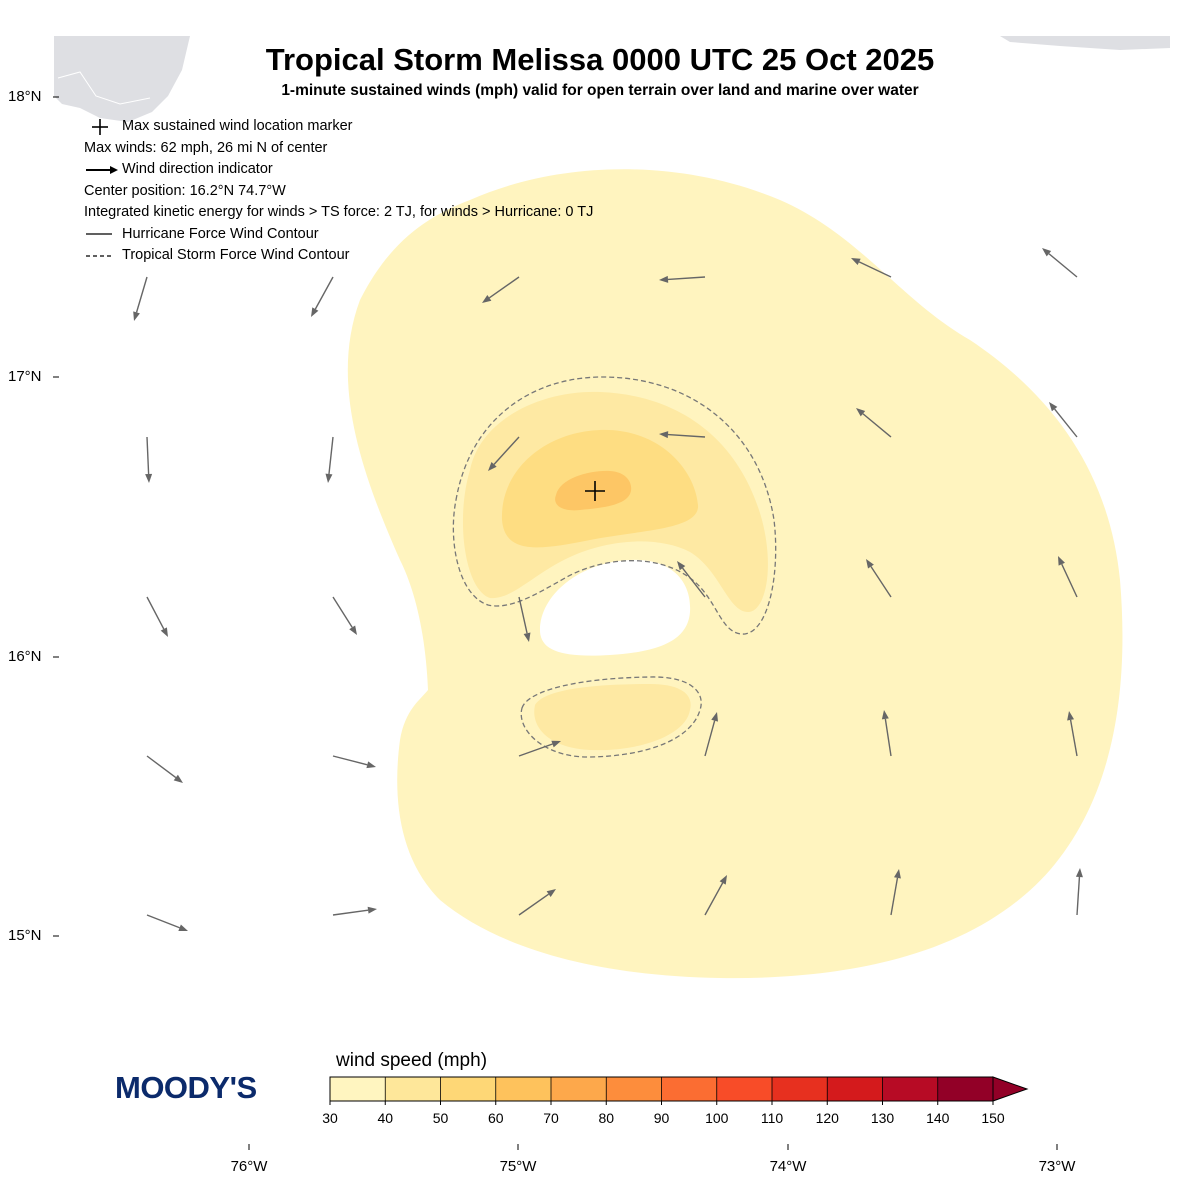 Image resolution: width=1200 pixels, height=1200 pixels. Describe the element at coordinates (249, 1166) in the screenshot. I see `lon-tick-76: 76°W` at that location.